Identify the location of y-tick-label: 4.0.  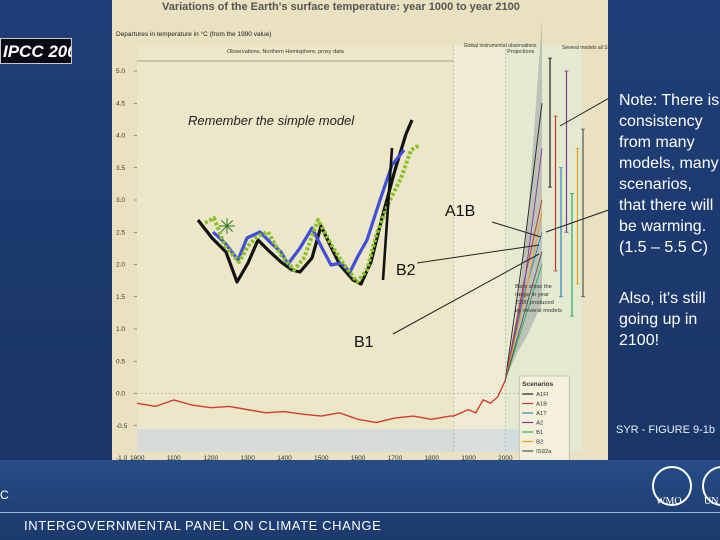
(120, 136).